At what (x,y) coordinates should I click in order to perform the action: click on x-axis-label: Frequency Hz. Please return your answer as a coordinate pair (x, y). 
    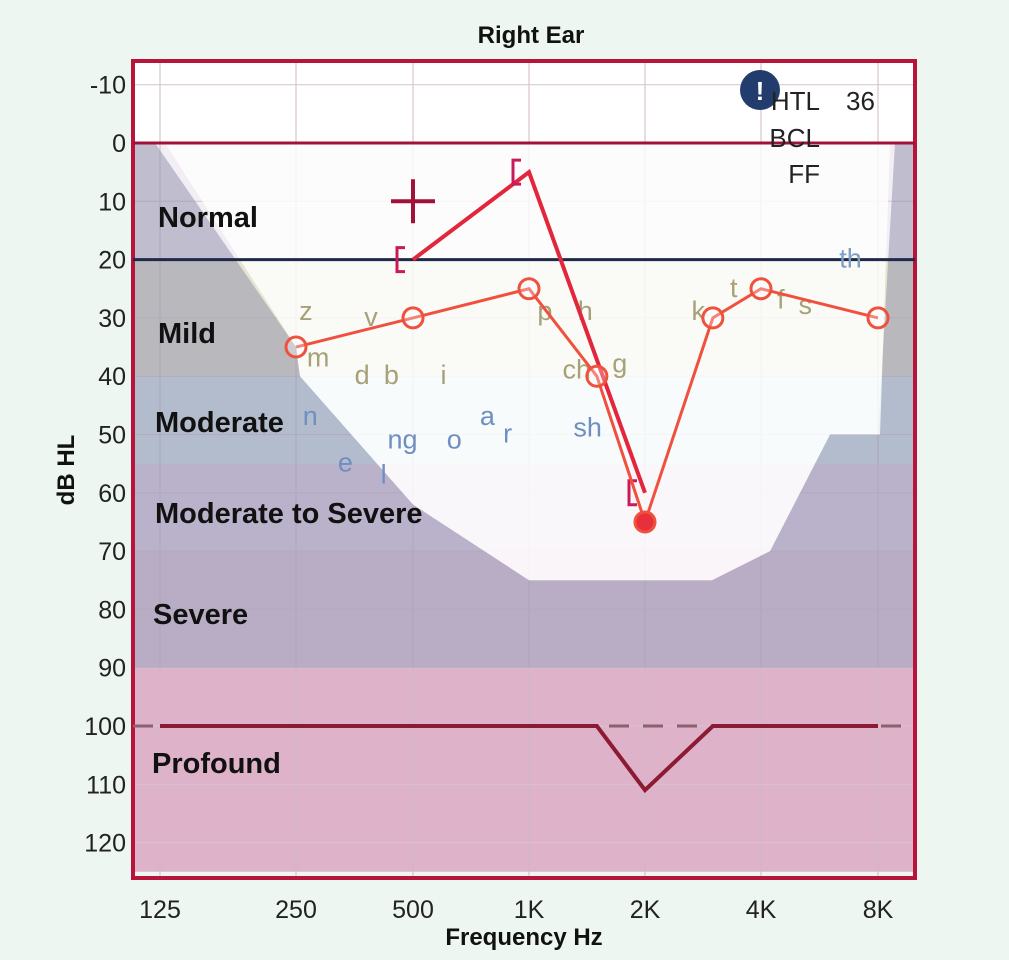
    Looking at the image, I should click on (523, 937).